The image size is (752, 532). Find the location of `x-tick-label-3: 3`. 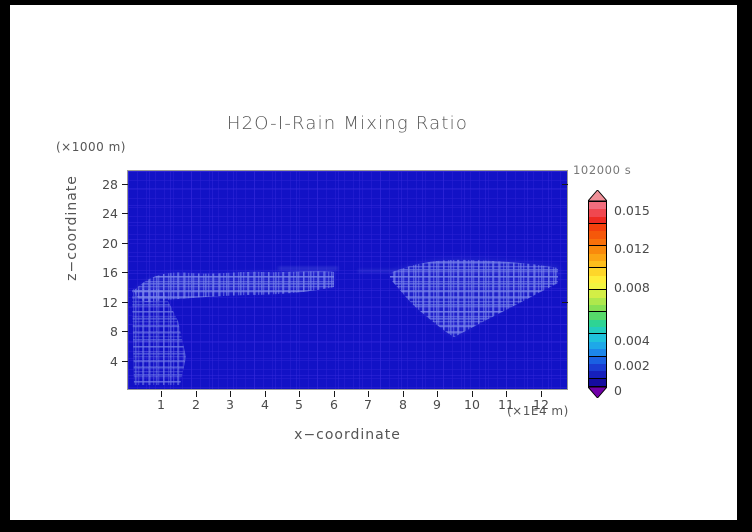

x-tick-label-3: 3 is located at coordinates (230, 404).